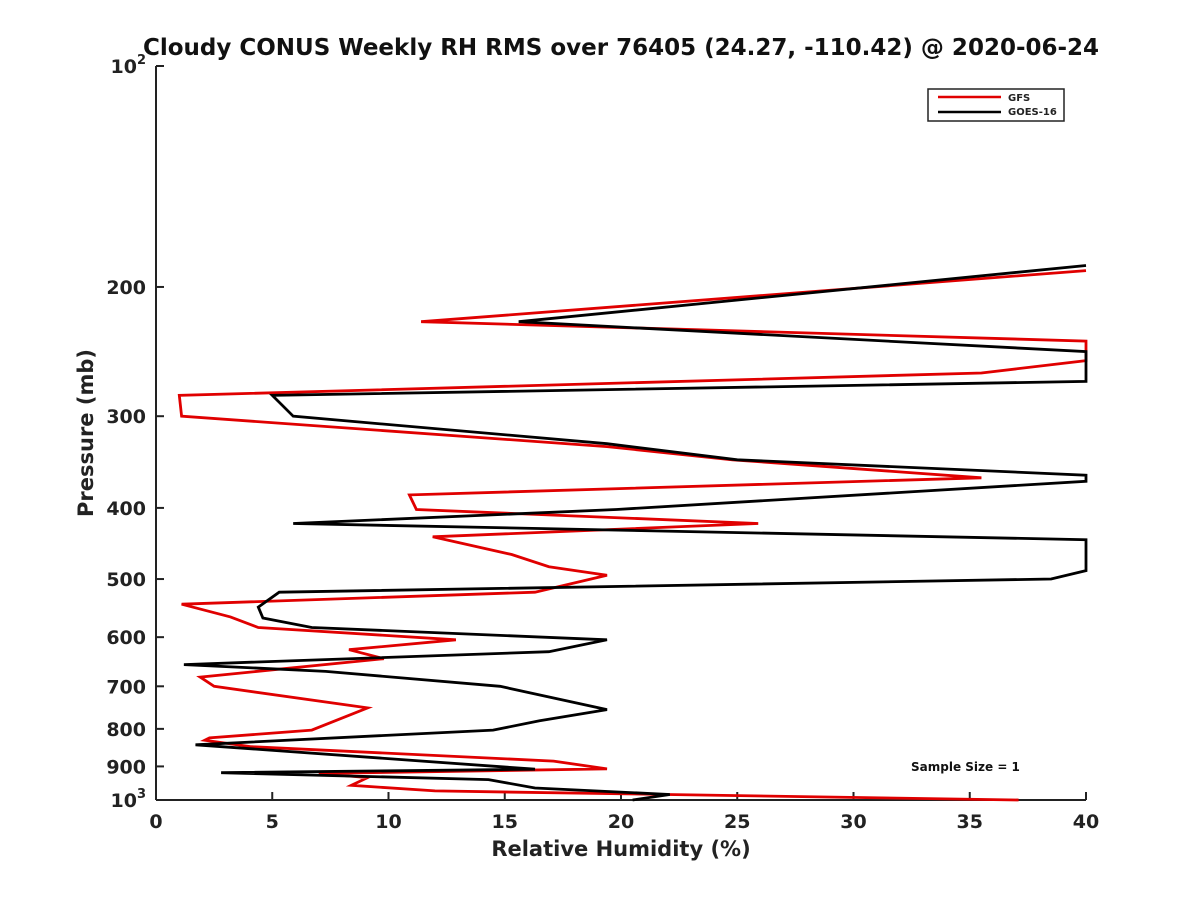 Image resolution: width=1200 pixels, height=900 pixels. I want to click on y-tick-label-base: 400, so click(126, 509).